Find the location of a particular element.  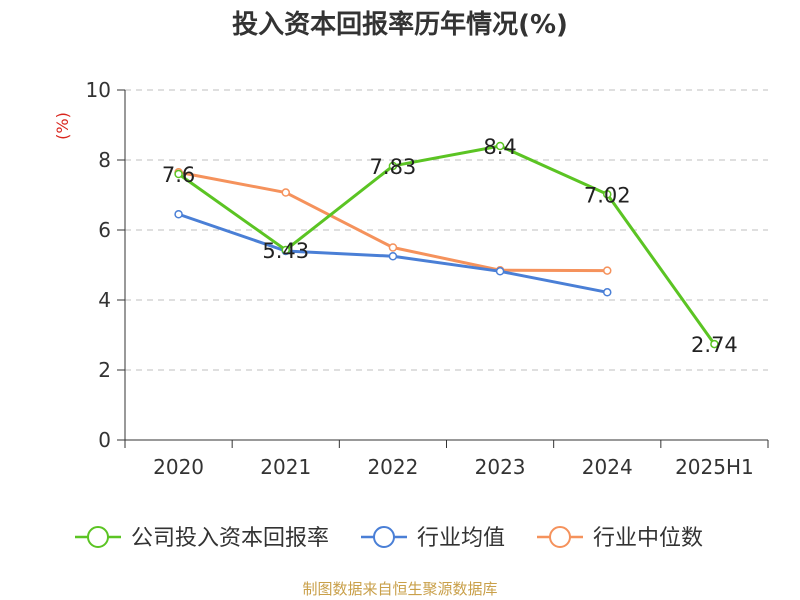

data-label: 7.6 is located at coordinates (178, 175).